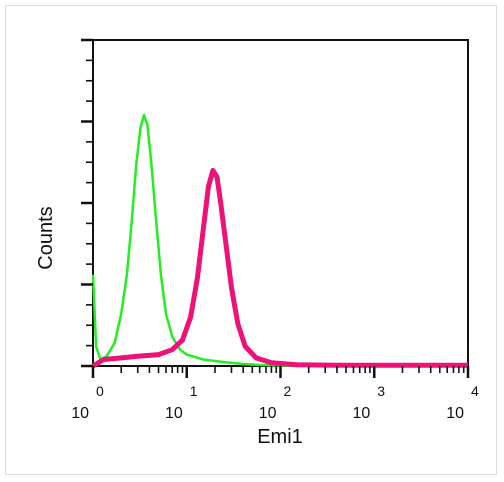  Describe the element at coordinates (275, 394) in the screenshot. I see `x-axis: 10 0 10 1 10 2 10 3 10 4` at that location.